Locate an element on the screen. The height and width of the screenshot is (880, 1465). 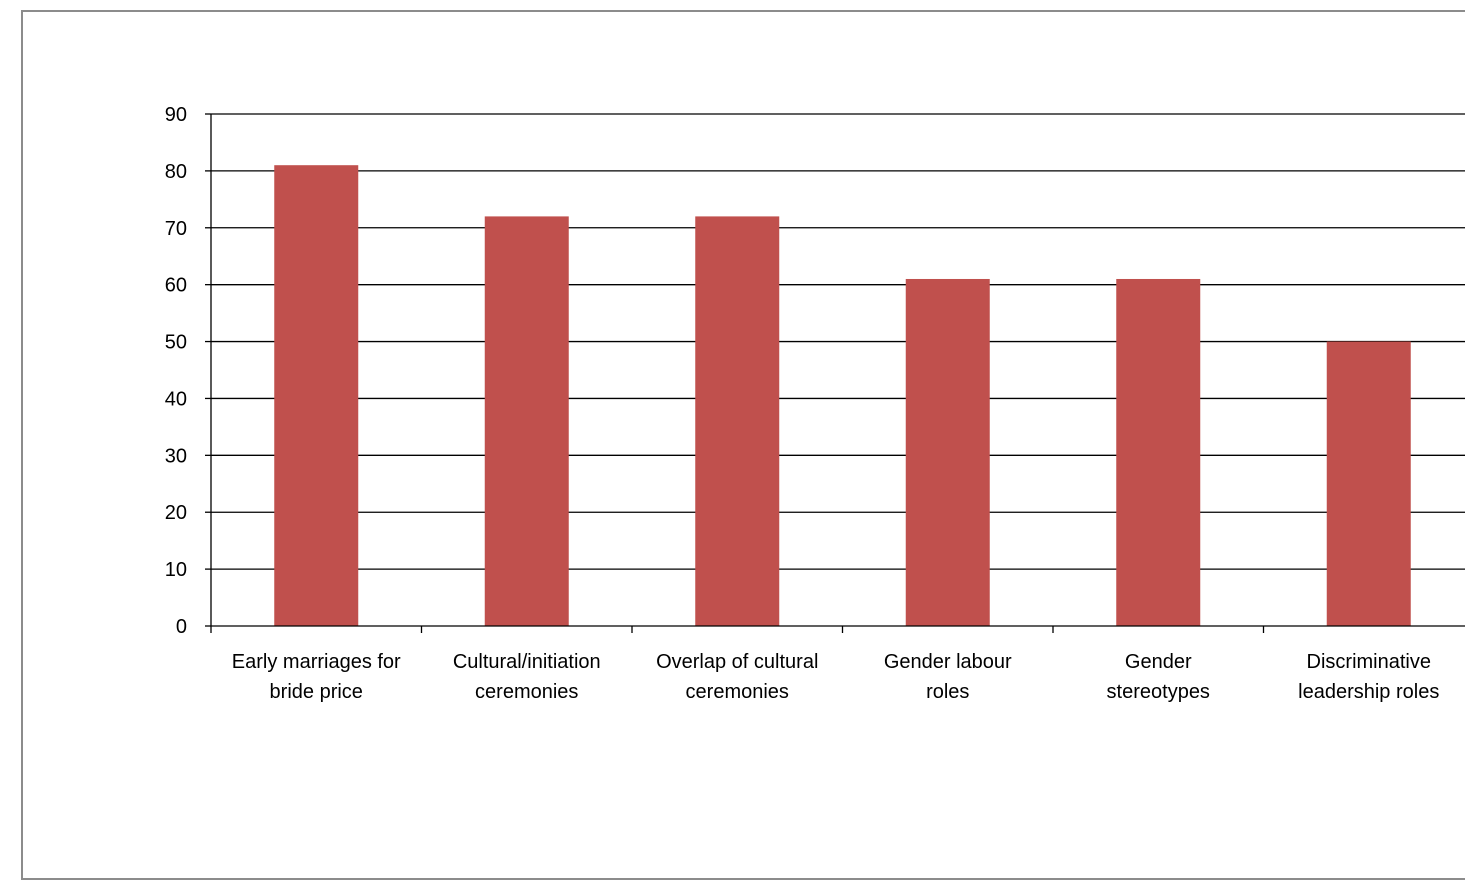
y-tick-label: 30 is located at coordinates (176, 456).